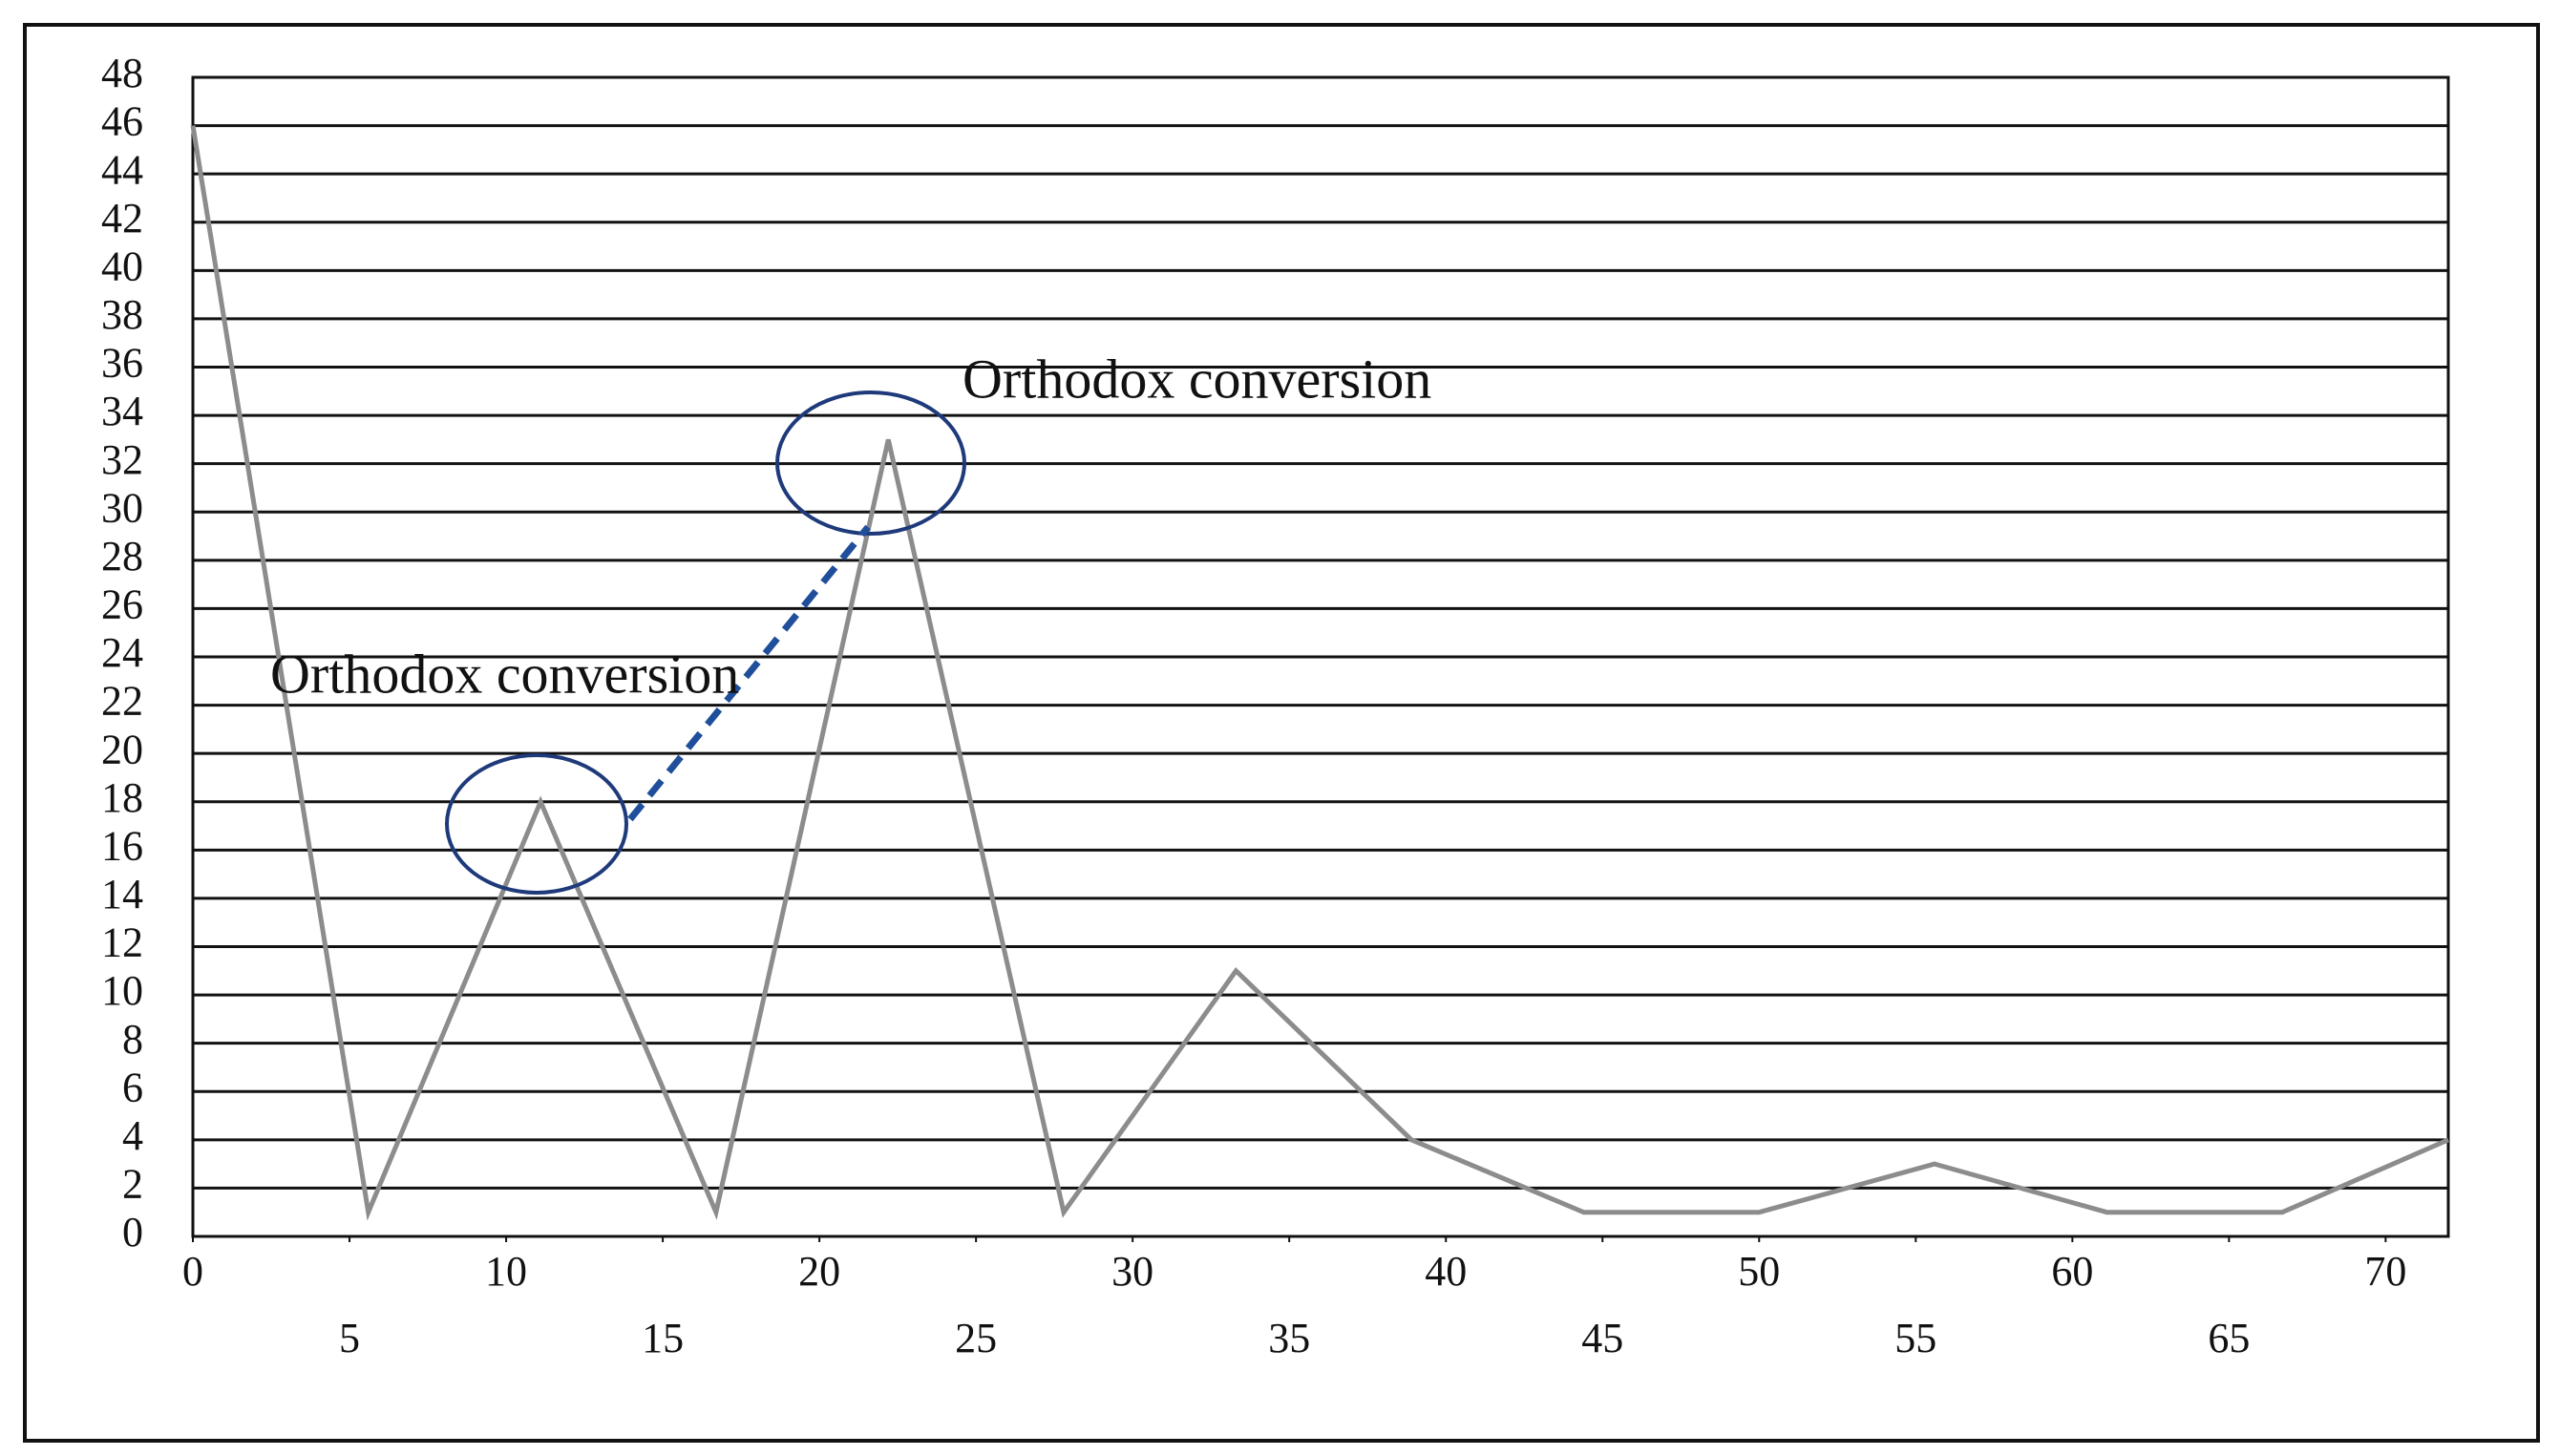  Describe the element at coordinates (1132, 1271) in the screenshot. I see `x-tick-label: 30` at that location.